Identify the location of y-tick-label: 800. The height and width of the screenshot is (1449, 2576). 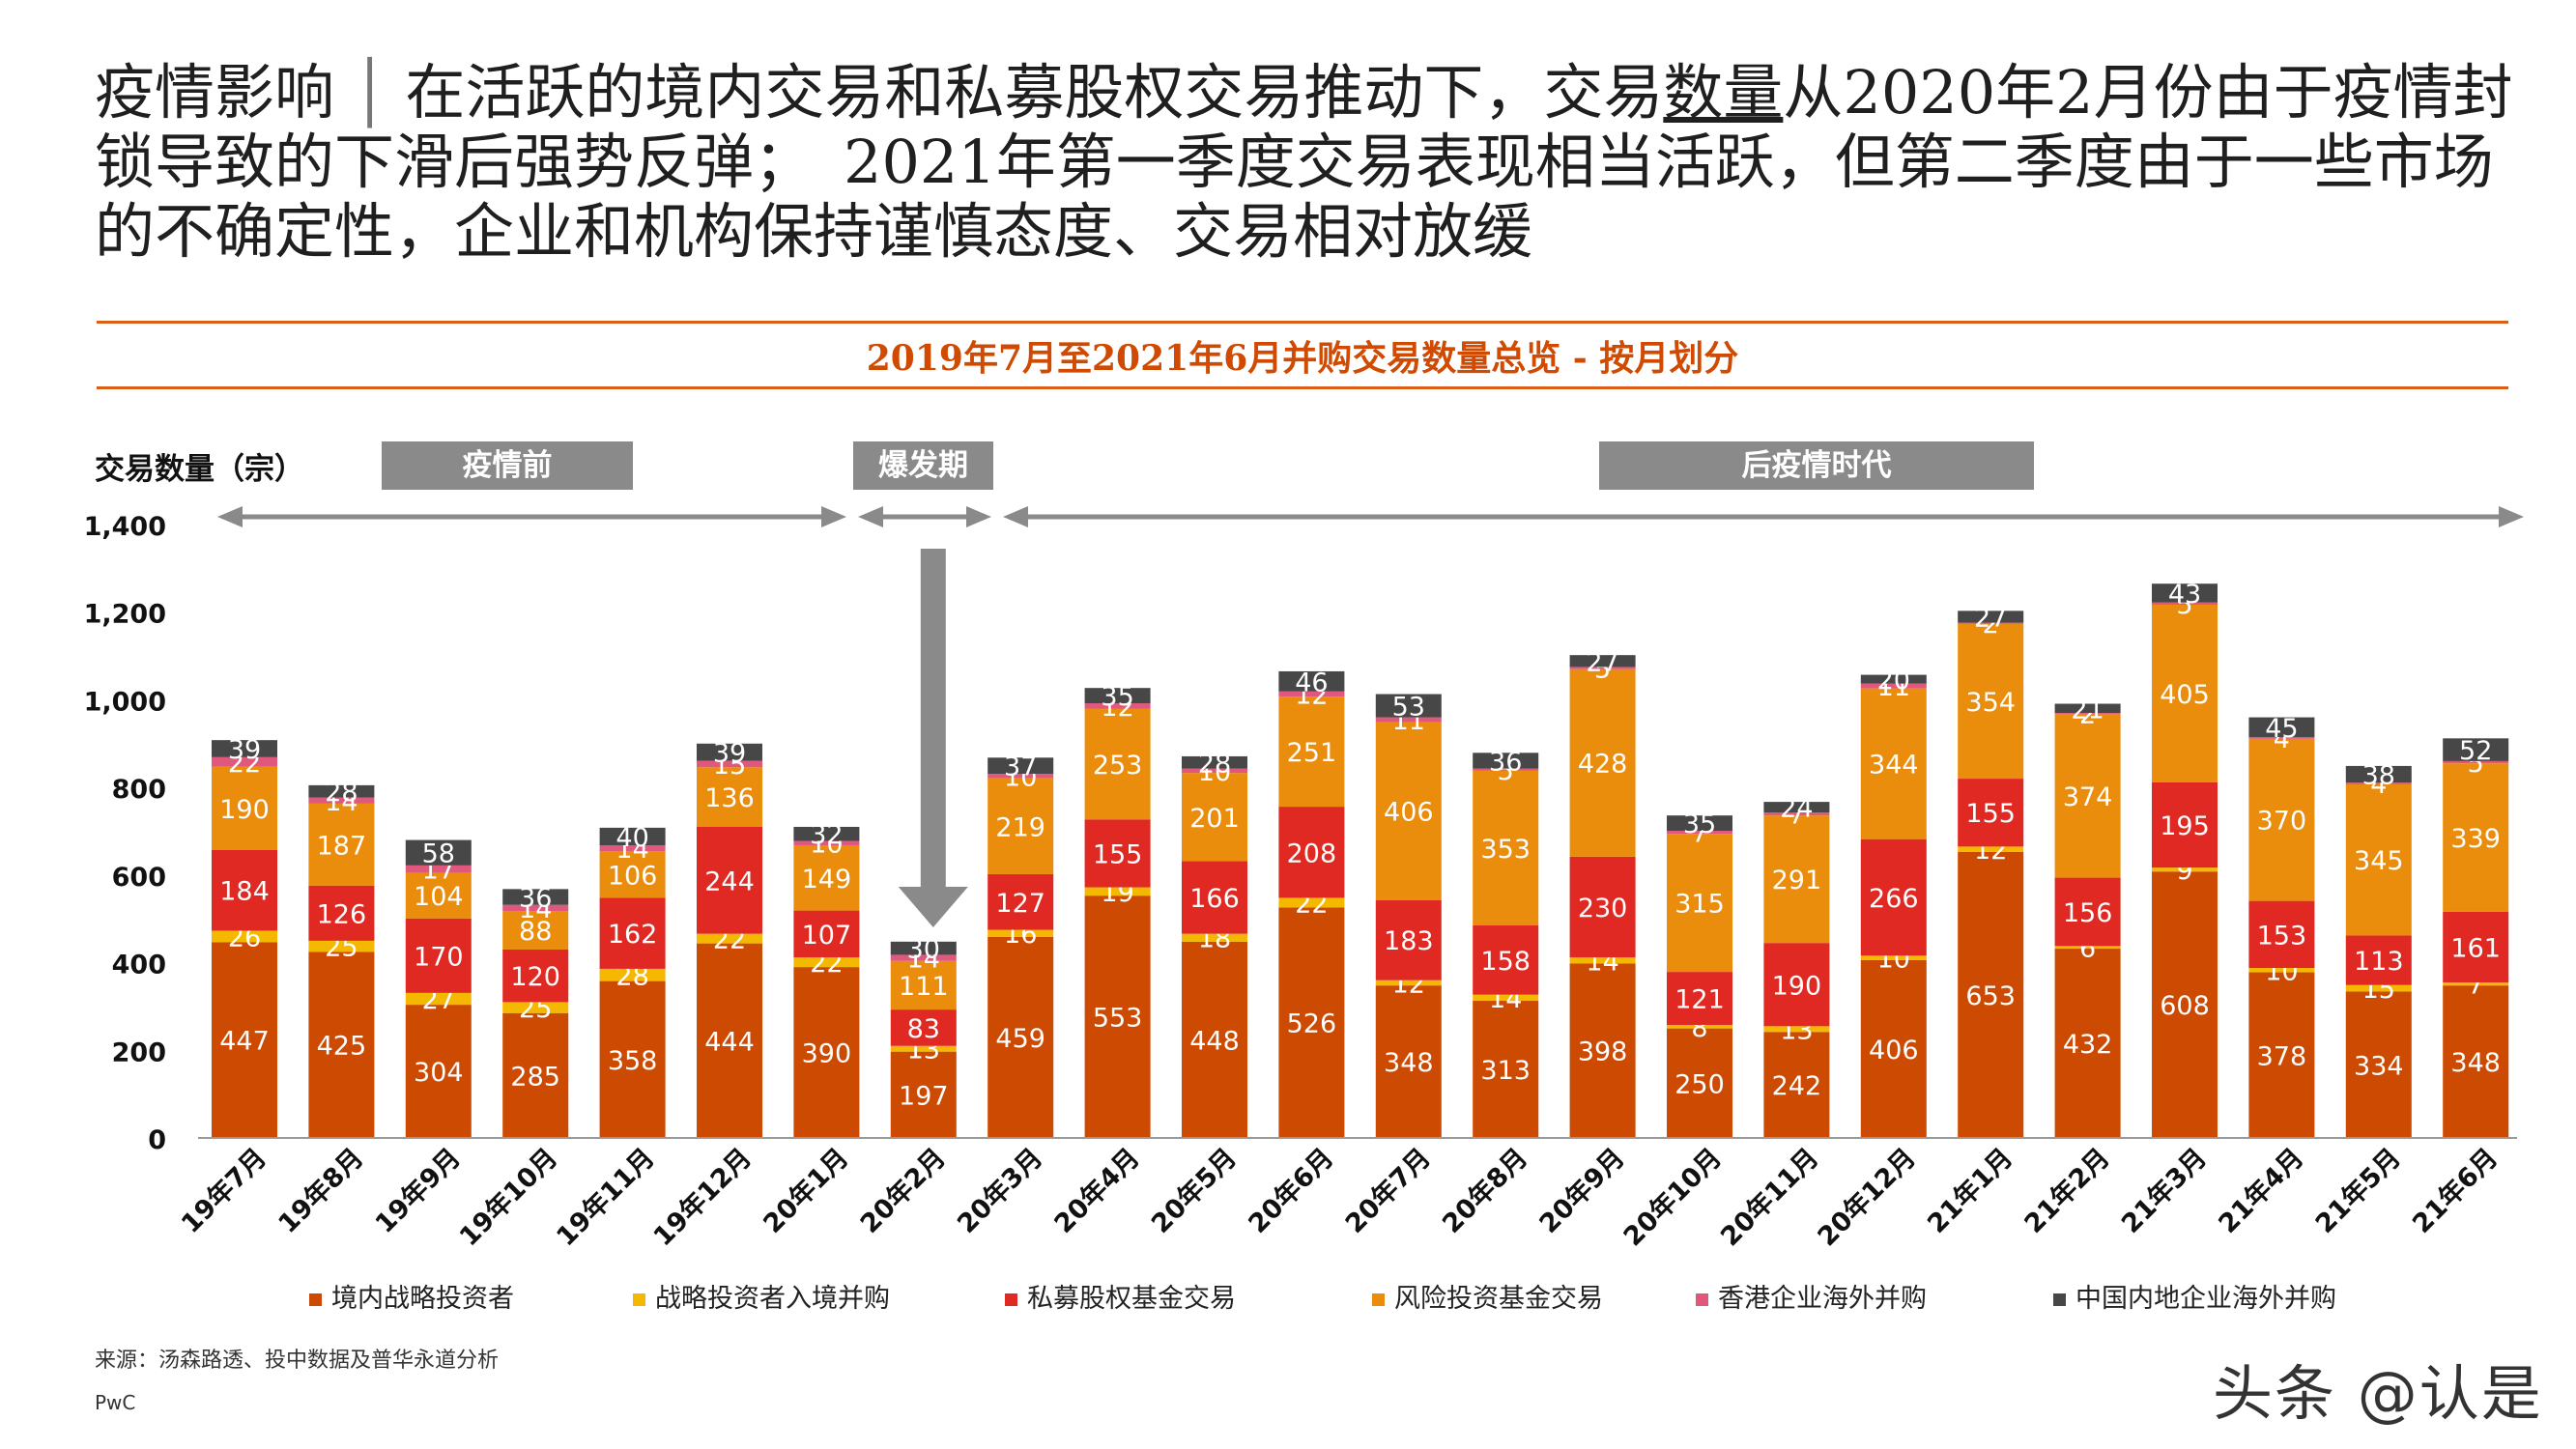
(139, 790).